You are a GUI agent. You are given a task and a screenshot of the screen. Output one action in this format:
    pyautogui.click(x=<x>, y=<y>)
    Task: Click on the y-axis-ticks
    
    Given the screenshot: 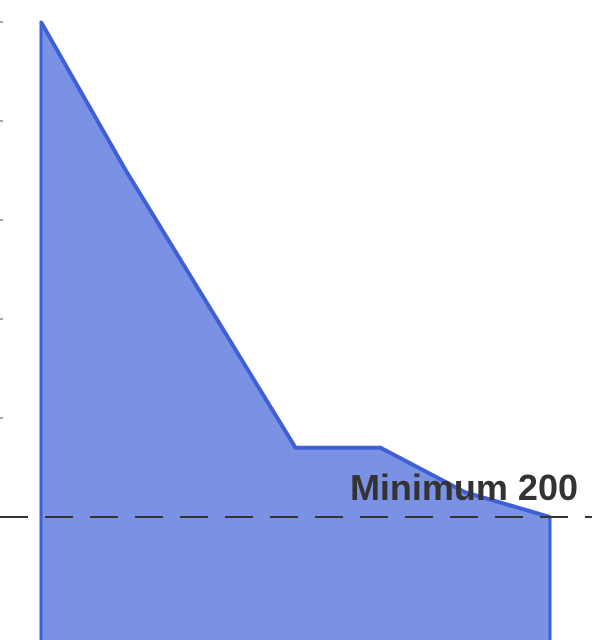 What is the action you would take?
    pyautogui.click(x=1, y=269)
    